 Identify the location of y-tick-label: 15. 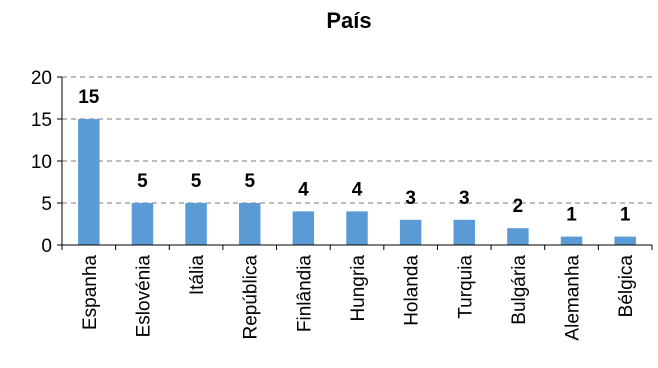
(41, 120).